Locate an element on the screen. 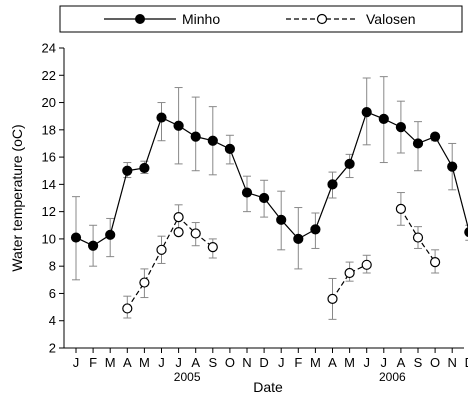  y-tick-label: 24 is located at coordinates (49, 48).